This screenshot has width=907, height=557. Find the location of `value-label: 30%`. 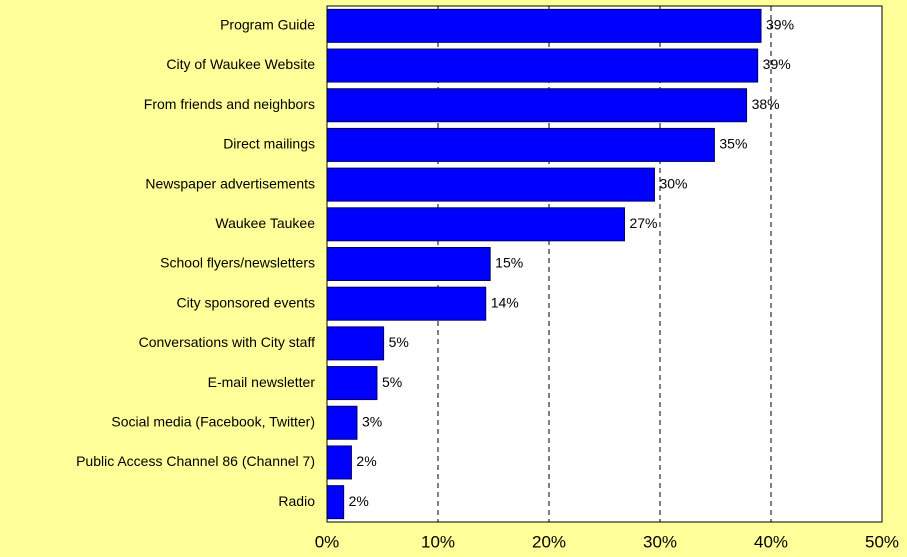

value-label: 30% is located at coordinates (673, 183).